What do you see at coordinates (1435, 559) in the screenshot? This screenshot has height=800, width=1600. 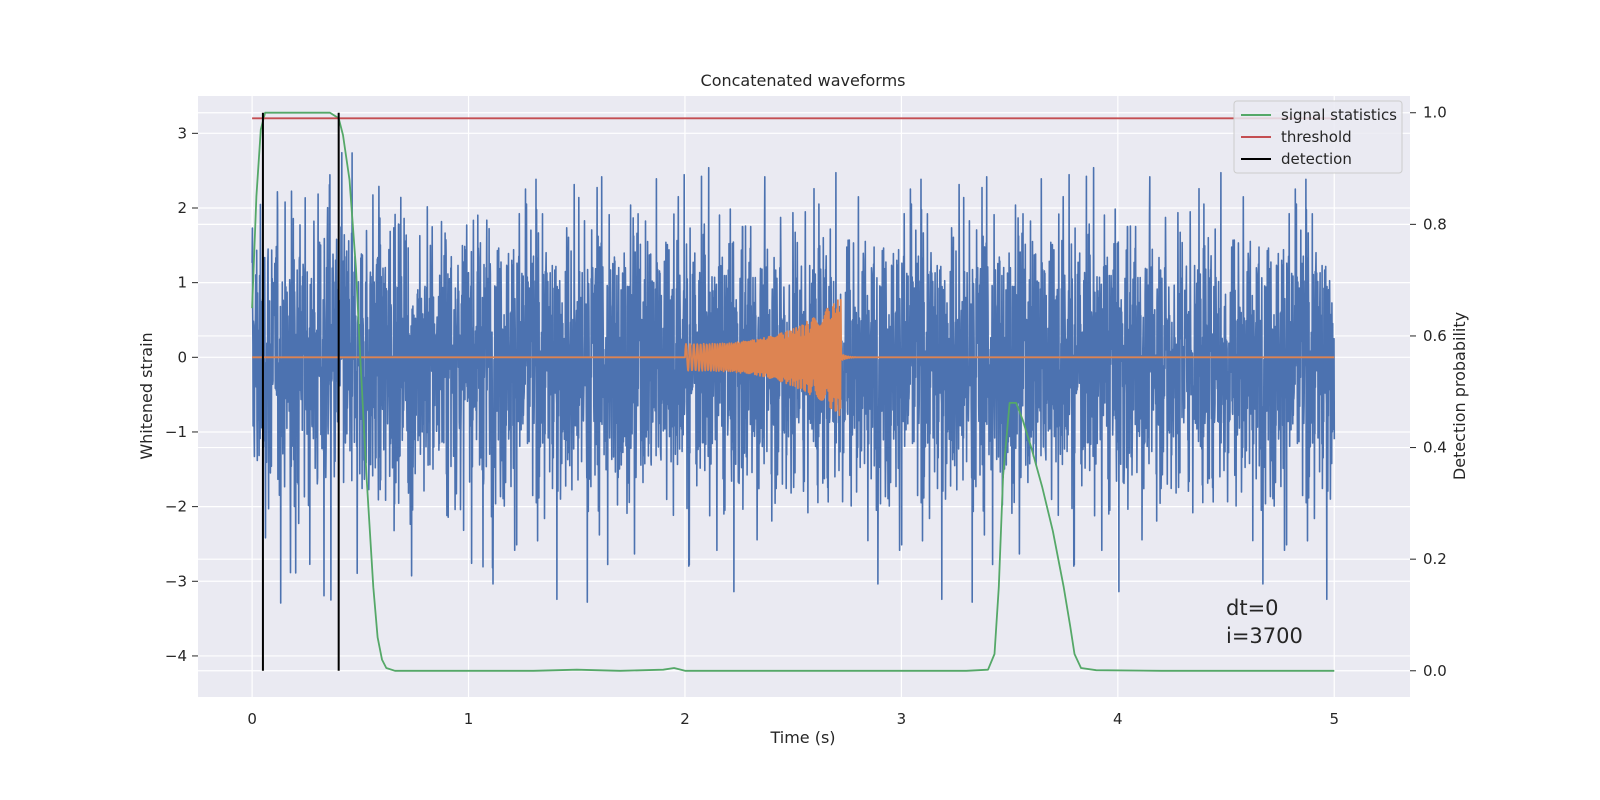 I see `y2-tick-label: 0.2` at bounding box center [1435, 559].